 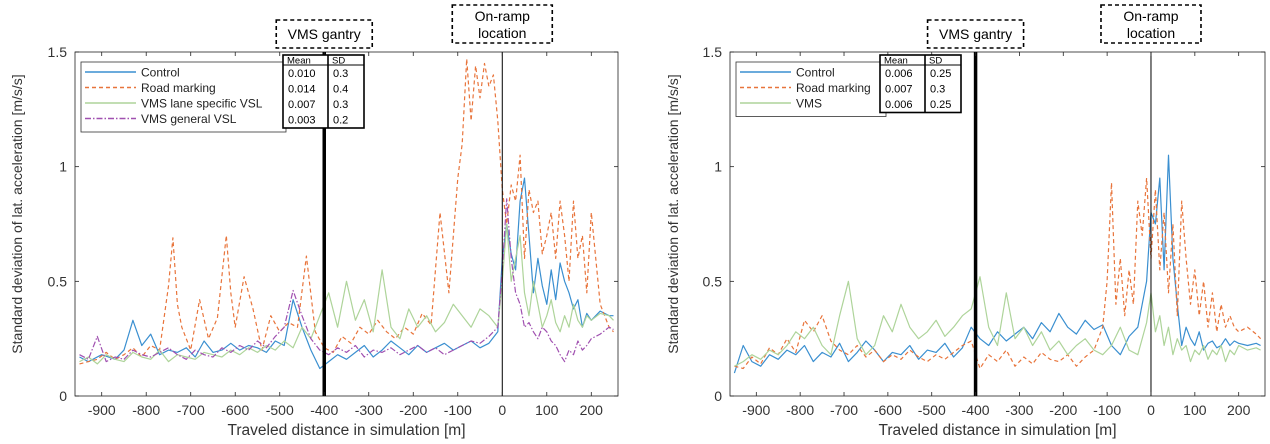 What do you see at coordinates (346, 294) in the screenshot?
I see `series-line-vms-lane-specific-vsl` at bounding box center [346, 294].